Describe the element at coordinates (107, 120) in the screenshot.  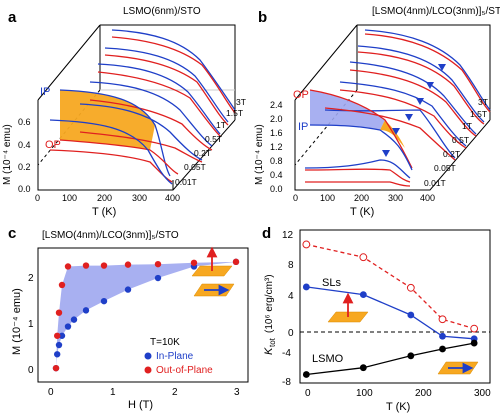
I see `panel-a-ip-op-fill` at that location.